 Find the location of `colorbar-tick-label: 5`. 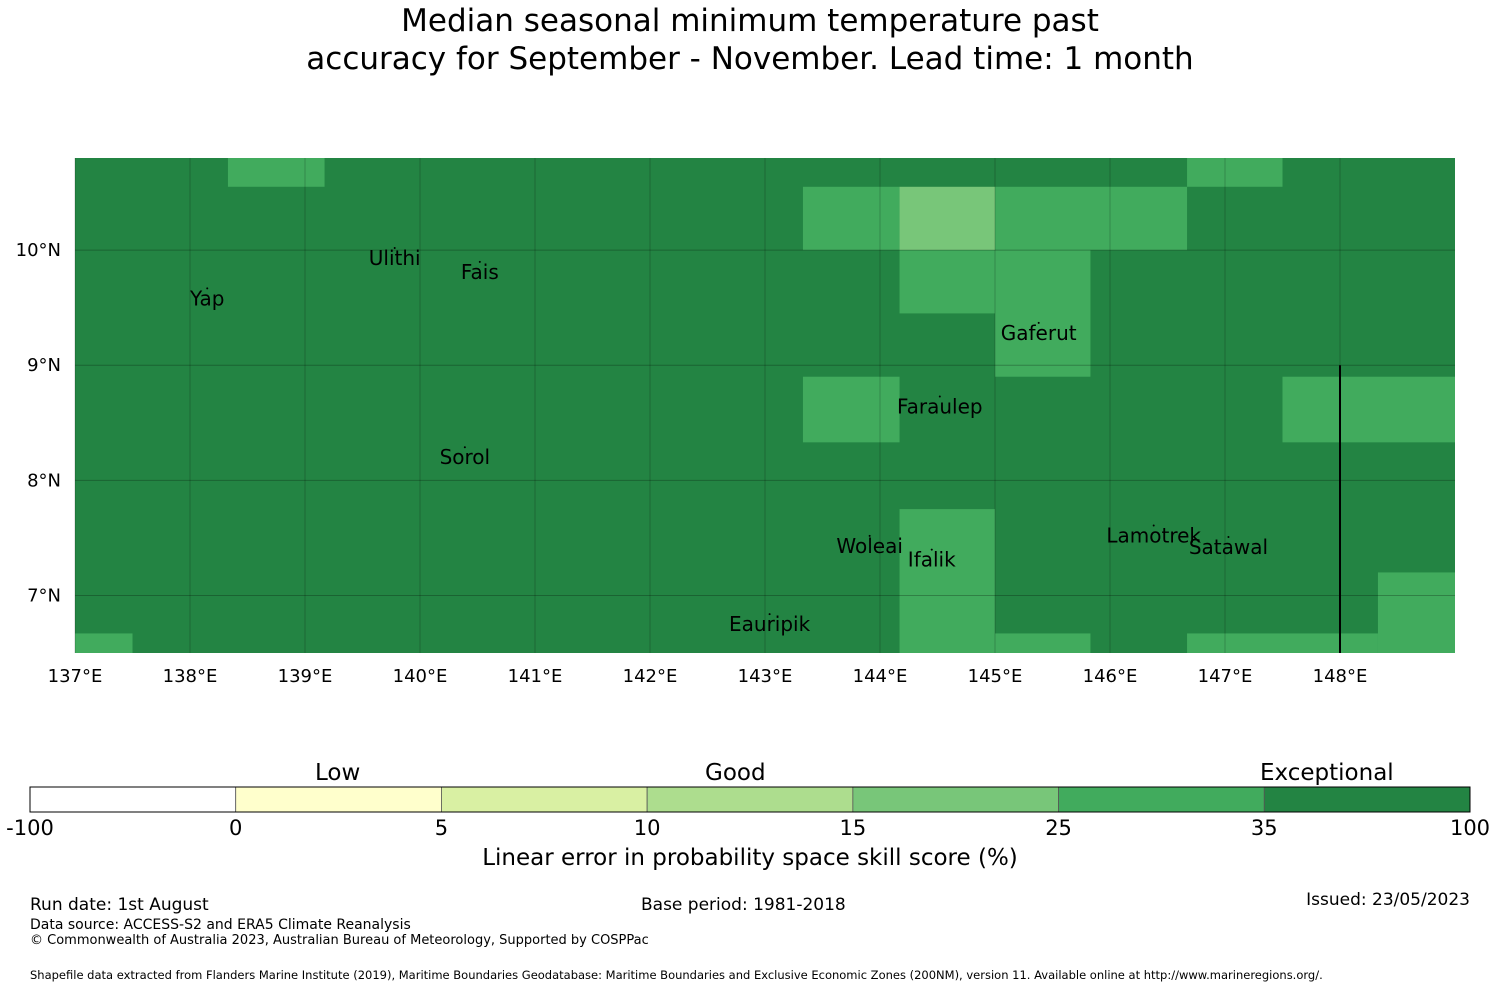

colorbar-tick-label: 5 is located at coordinates (441, 828).